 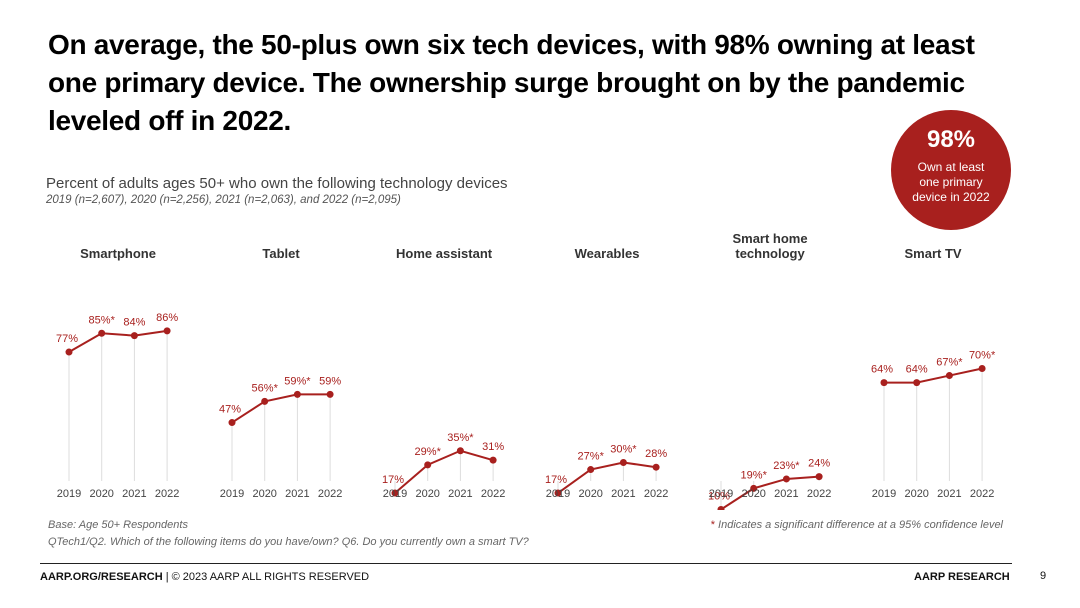 I want to click on smartphone-point-2020, so click(x=102, y=333).